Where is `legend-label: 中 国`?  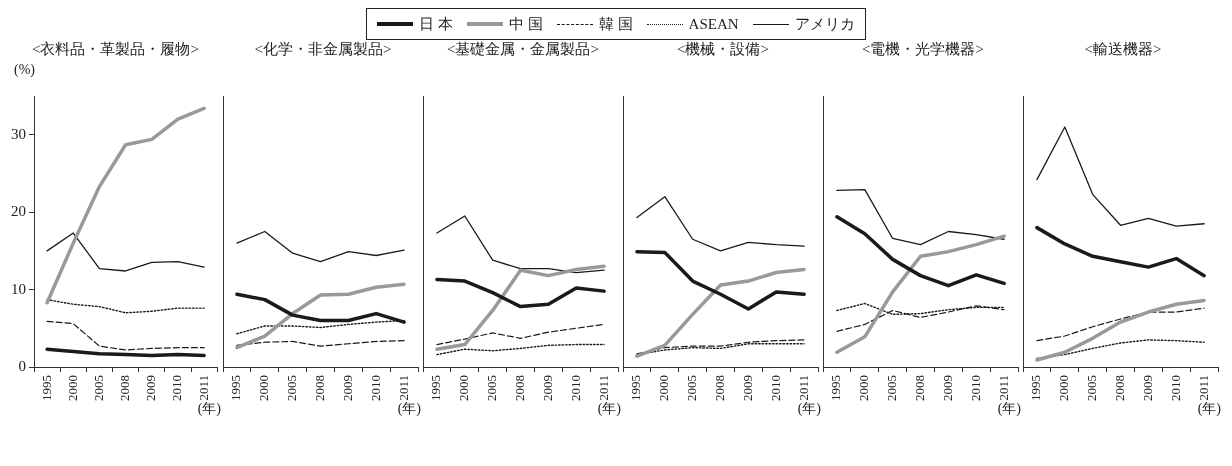 legend-label: 中 国 is located at coordinates (526, 24).